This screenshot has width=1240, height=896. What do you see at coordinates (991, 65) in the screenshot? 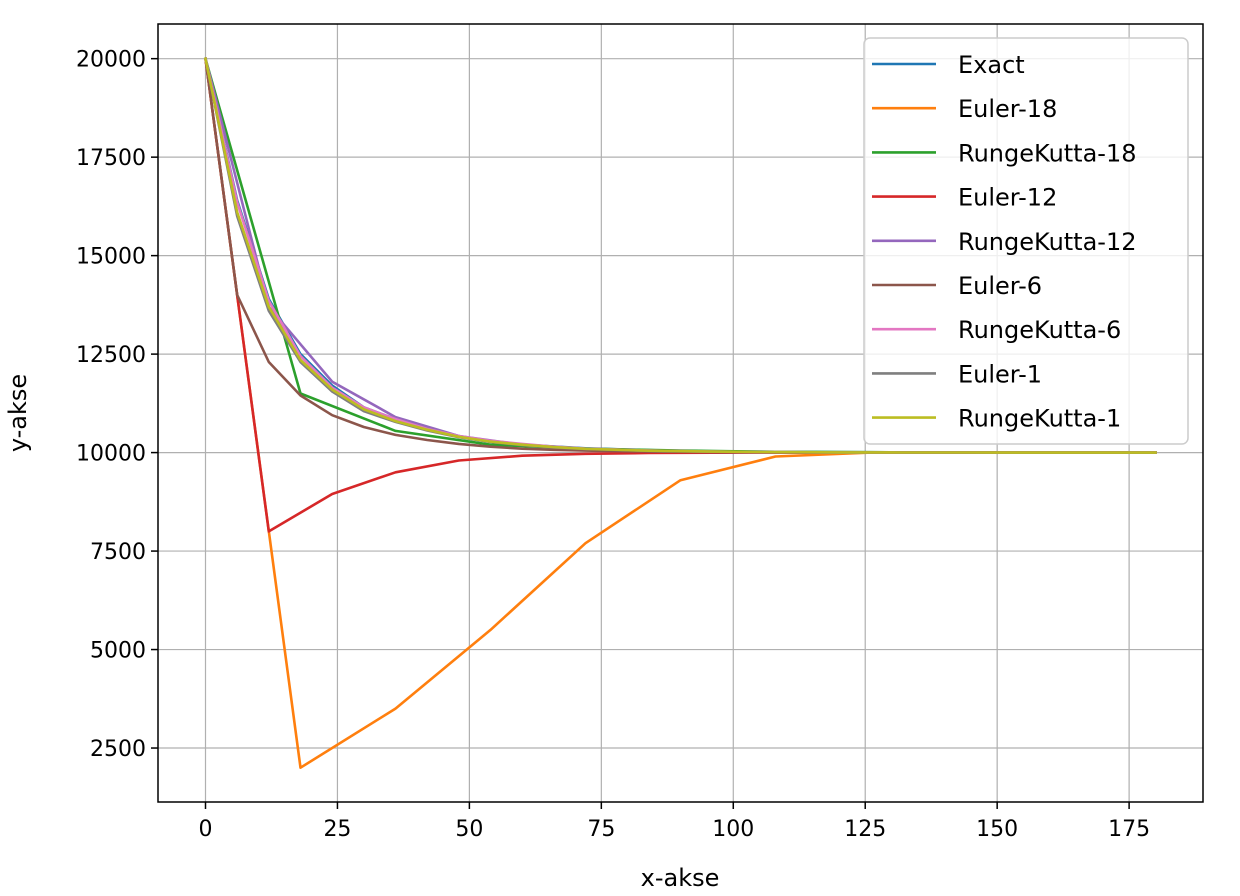
I see `legend-label: Exact` at bounding box center [991, 65].